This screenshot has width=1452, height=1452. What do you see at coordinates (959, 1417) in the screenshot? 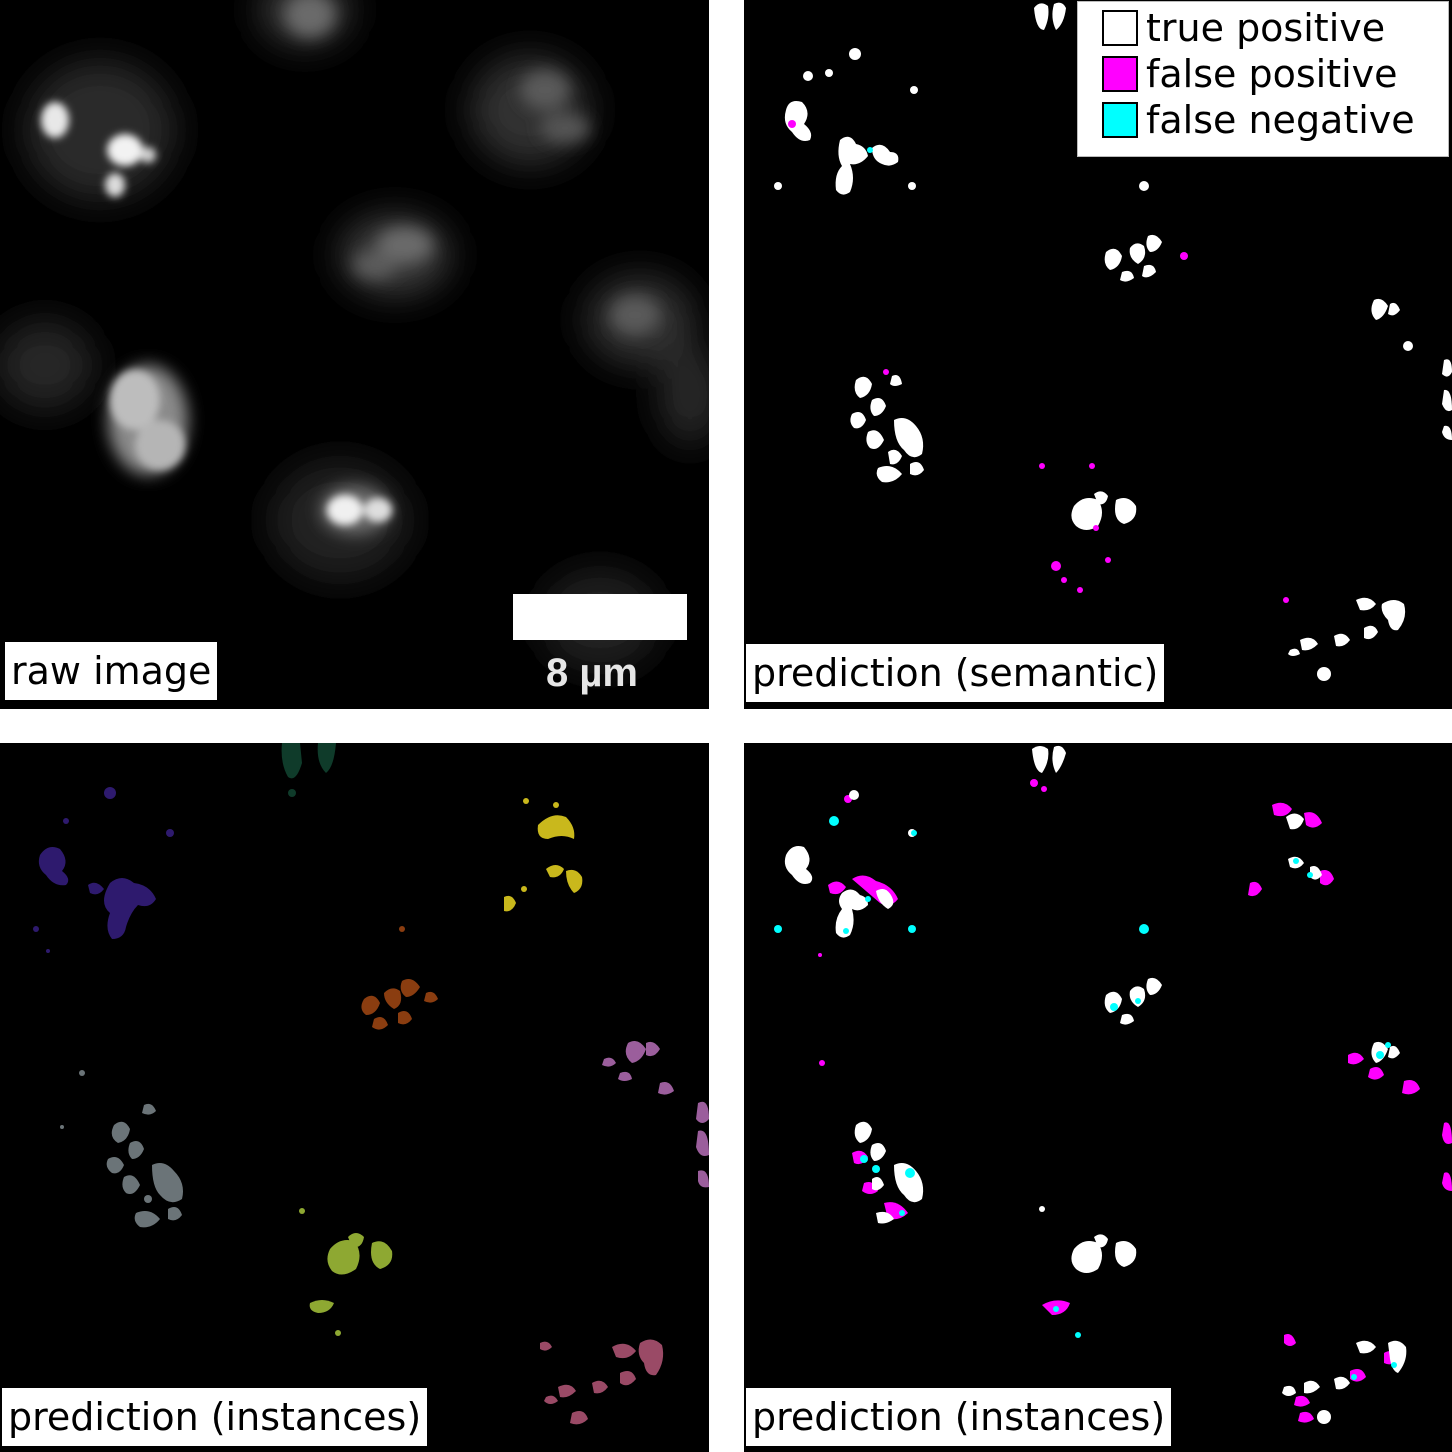
I see `instances-eval-label: prediction (instances)` at bounding box center [959, 1417].